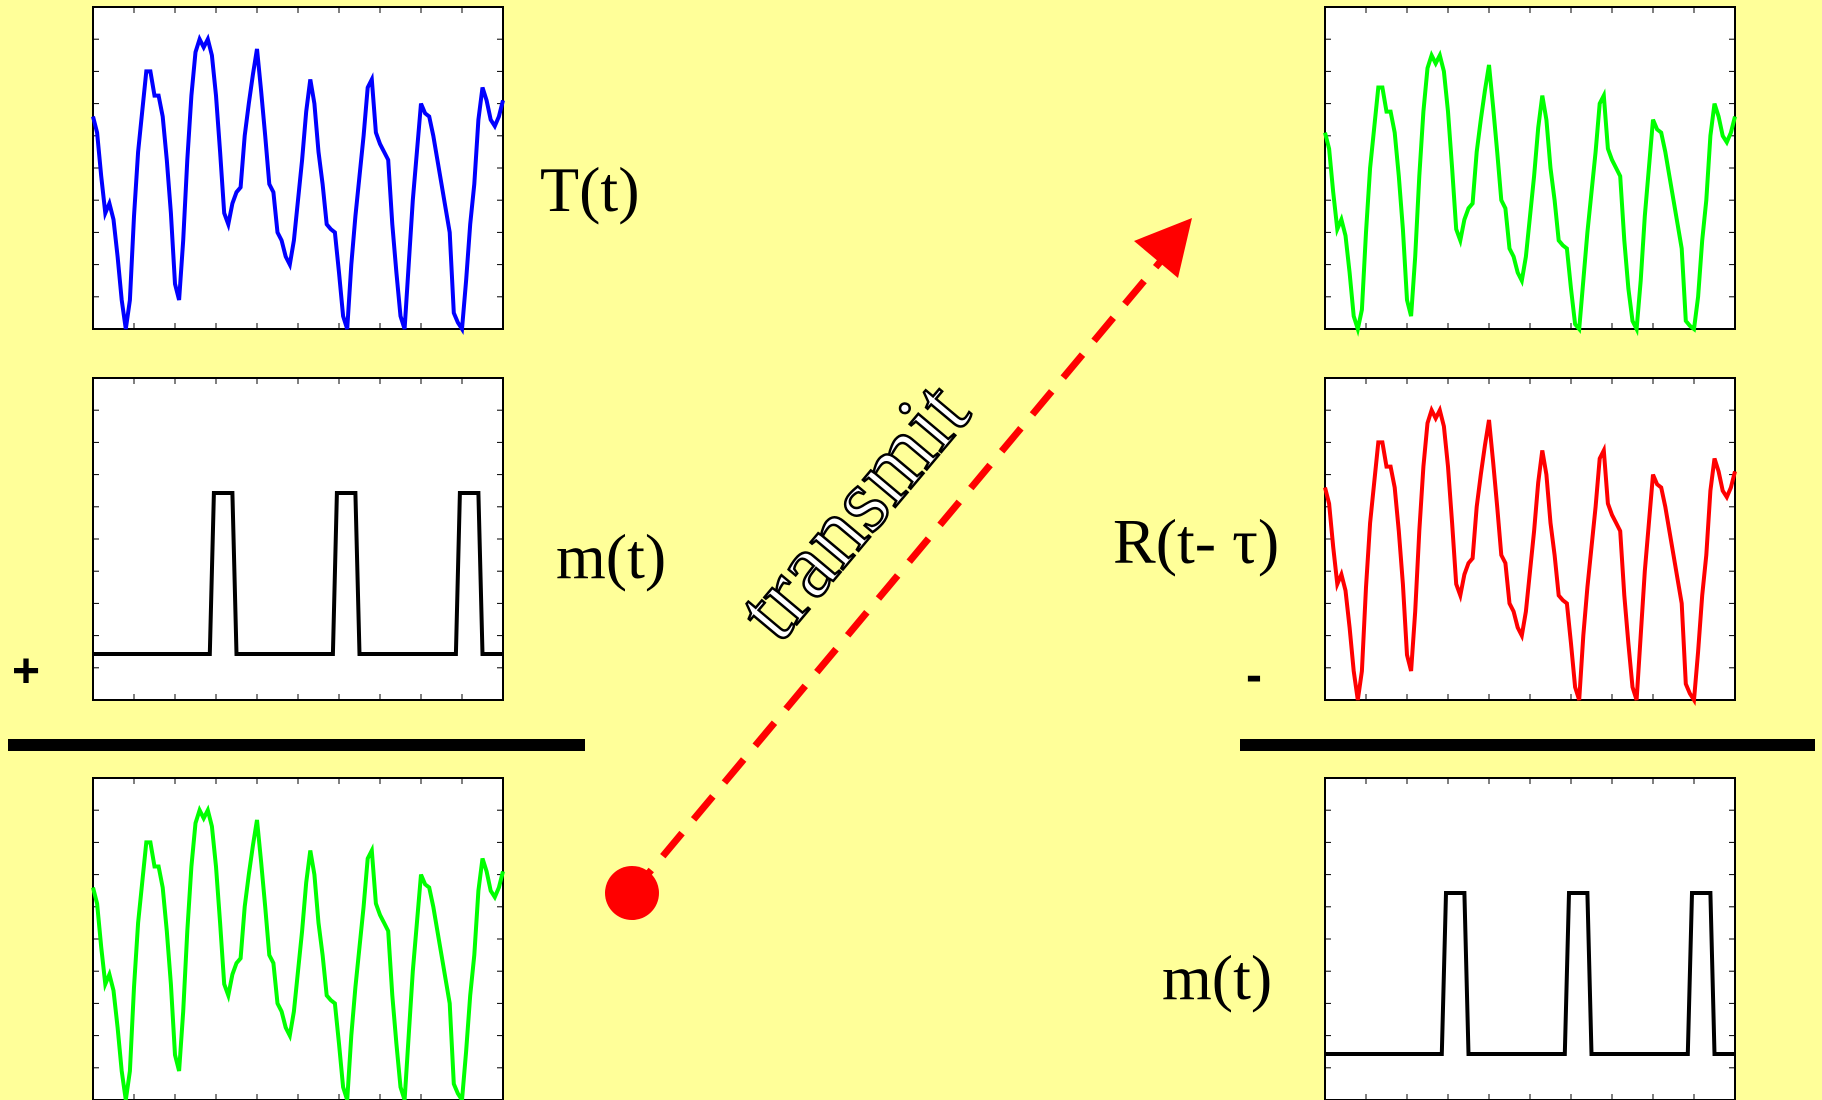 The width and height of the screenshot is (1822, 1100). I want to click on label-transmitter-signal: T(t), so click(590, 189).